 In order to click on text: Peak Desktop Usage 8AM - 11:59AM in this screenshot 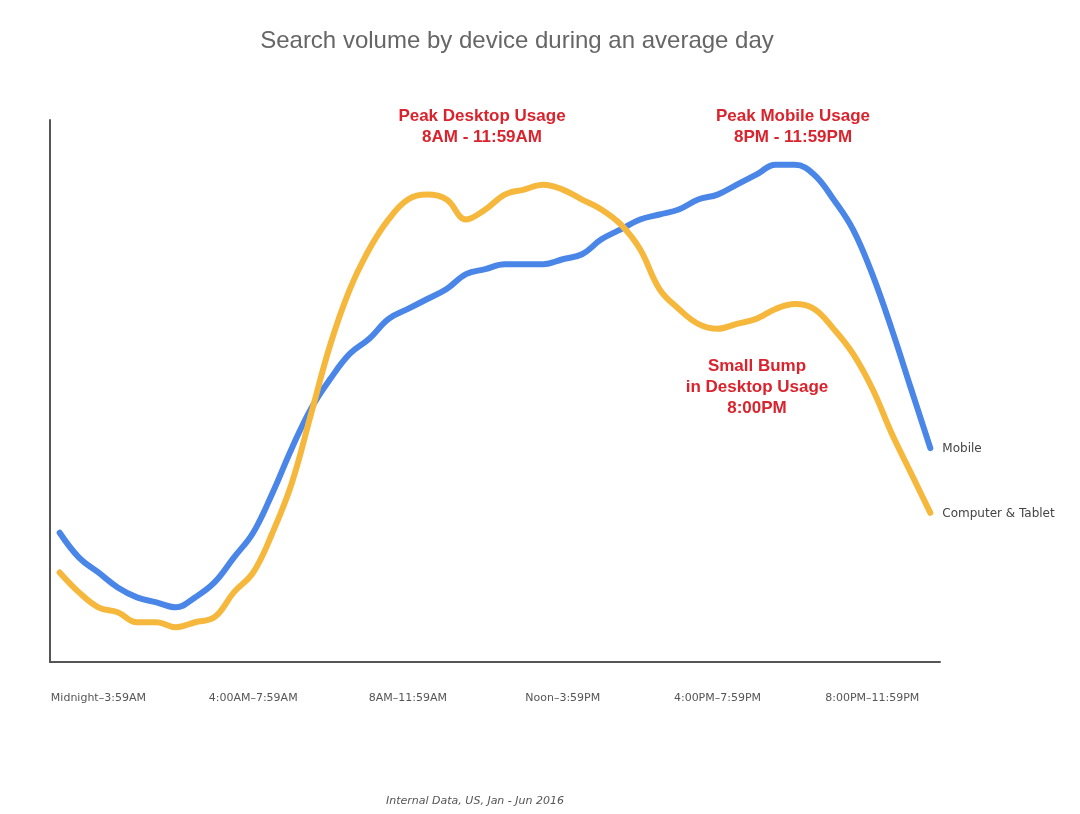, I will do `click(482, 126)`.